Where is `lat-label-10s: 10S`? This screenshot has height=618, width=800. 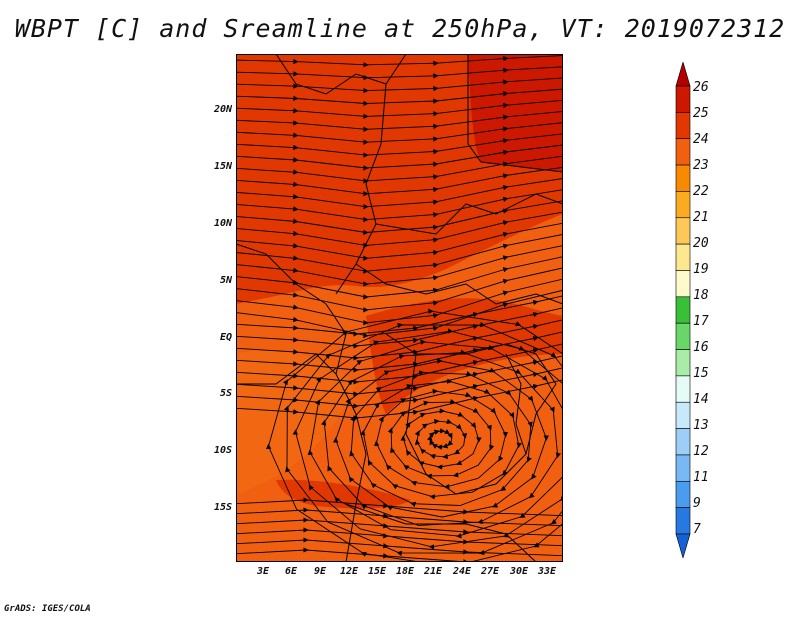
lat-label-10s: 10S is located at coordinates (222, 450).